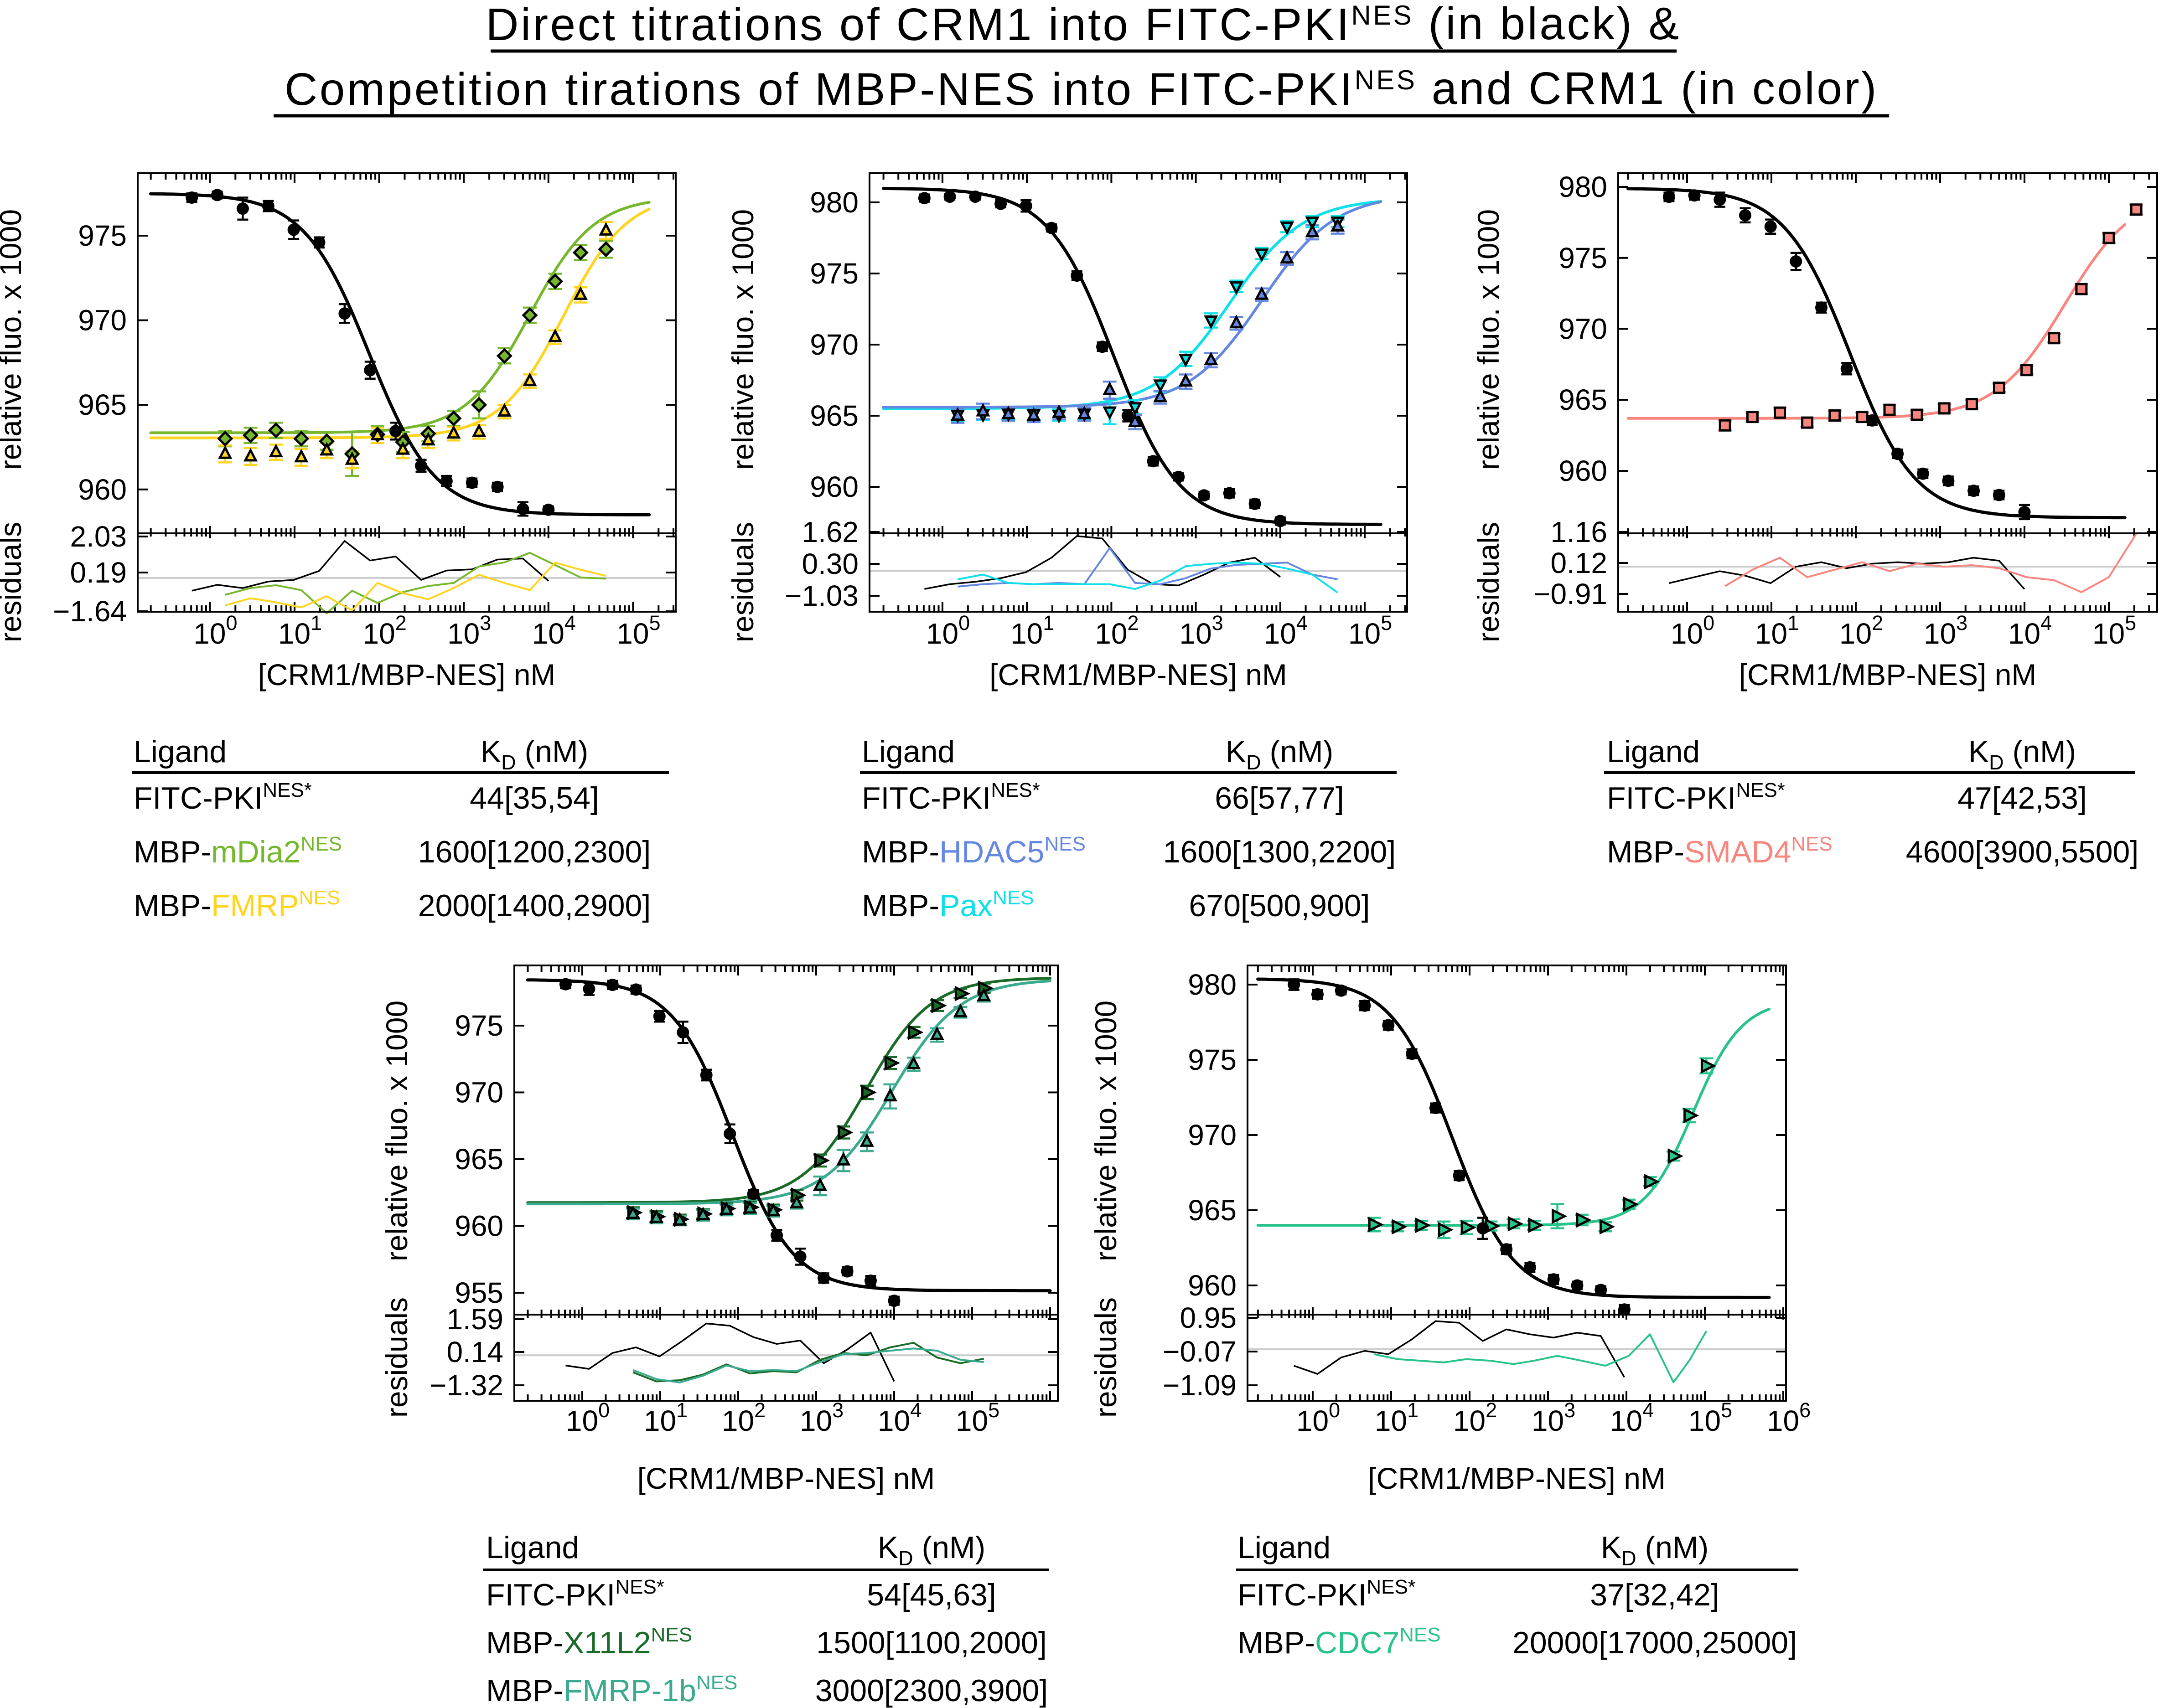 The width and height of the screenshot is (2164, 1708). I want to click on svg-text: −1.32, so click(467, 1385).